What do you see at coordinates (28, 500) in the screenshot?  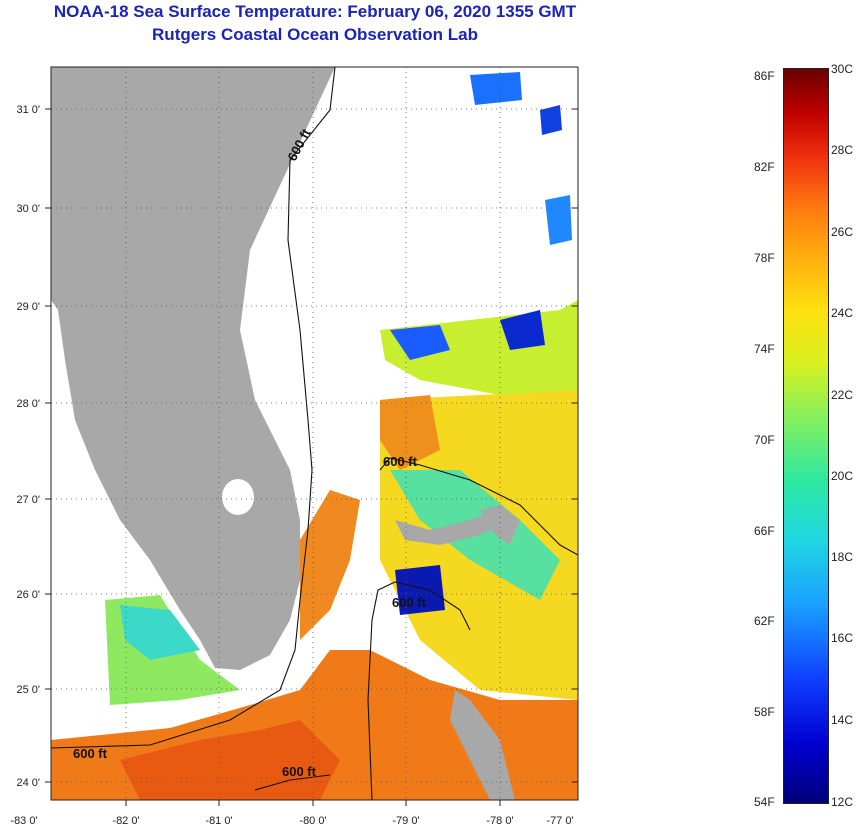 I see `lat-label: 27 0'` at bounding box center [28, 500].